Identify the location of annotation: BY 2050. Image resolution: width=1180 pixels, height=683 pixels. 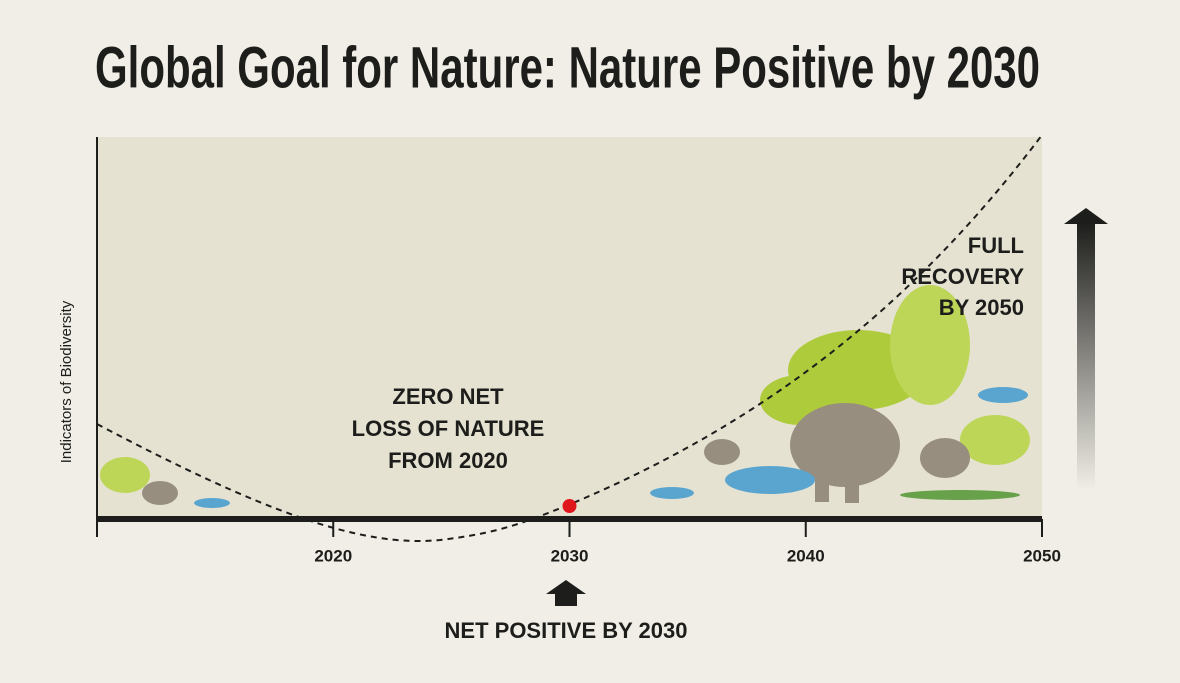
(981, 307).